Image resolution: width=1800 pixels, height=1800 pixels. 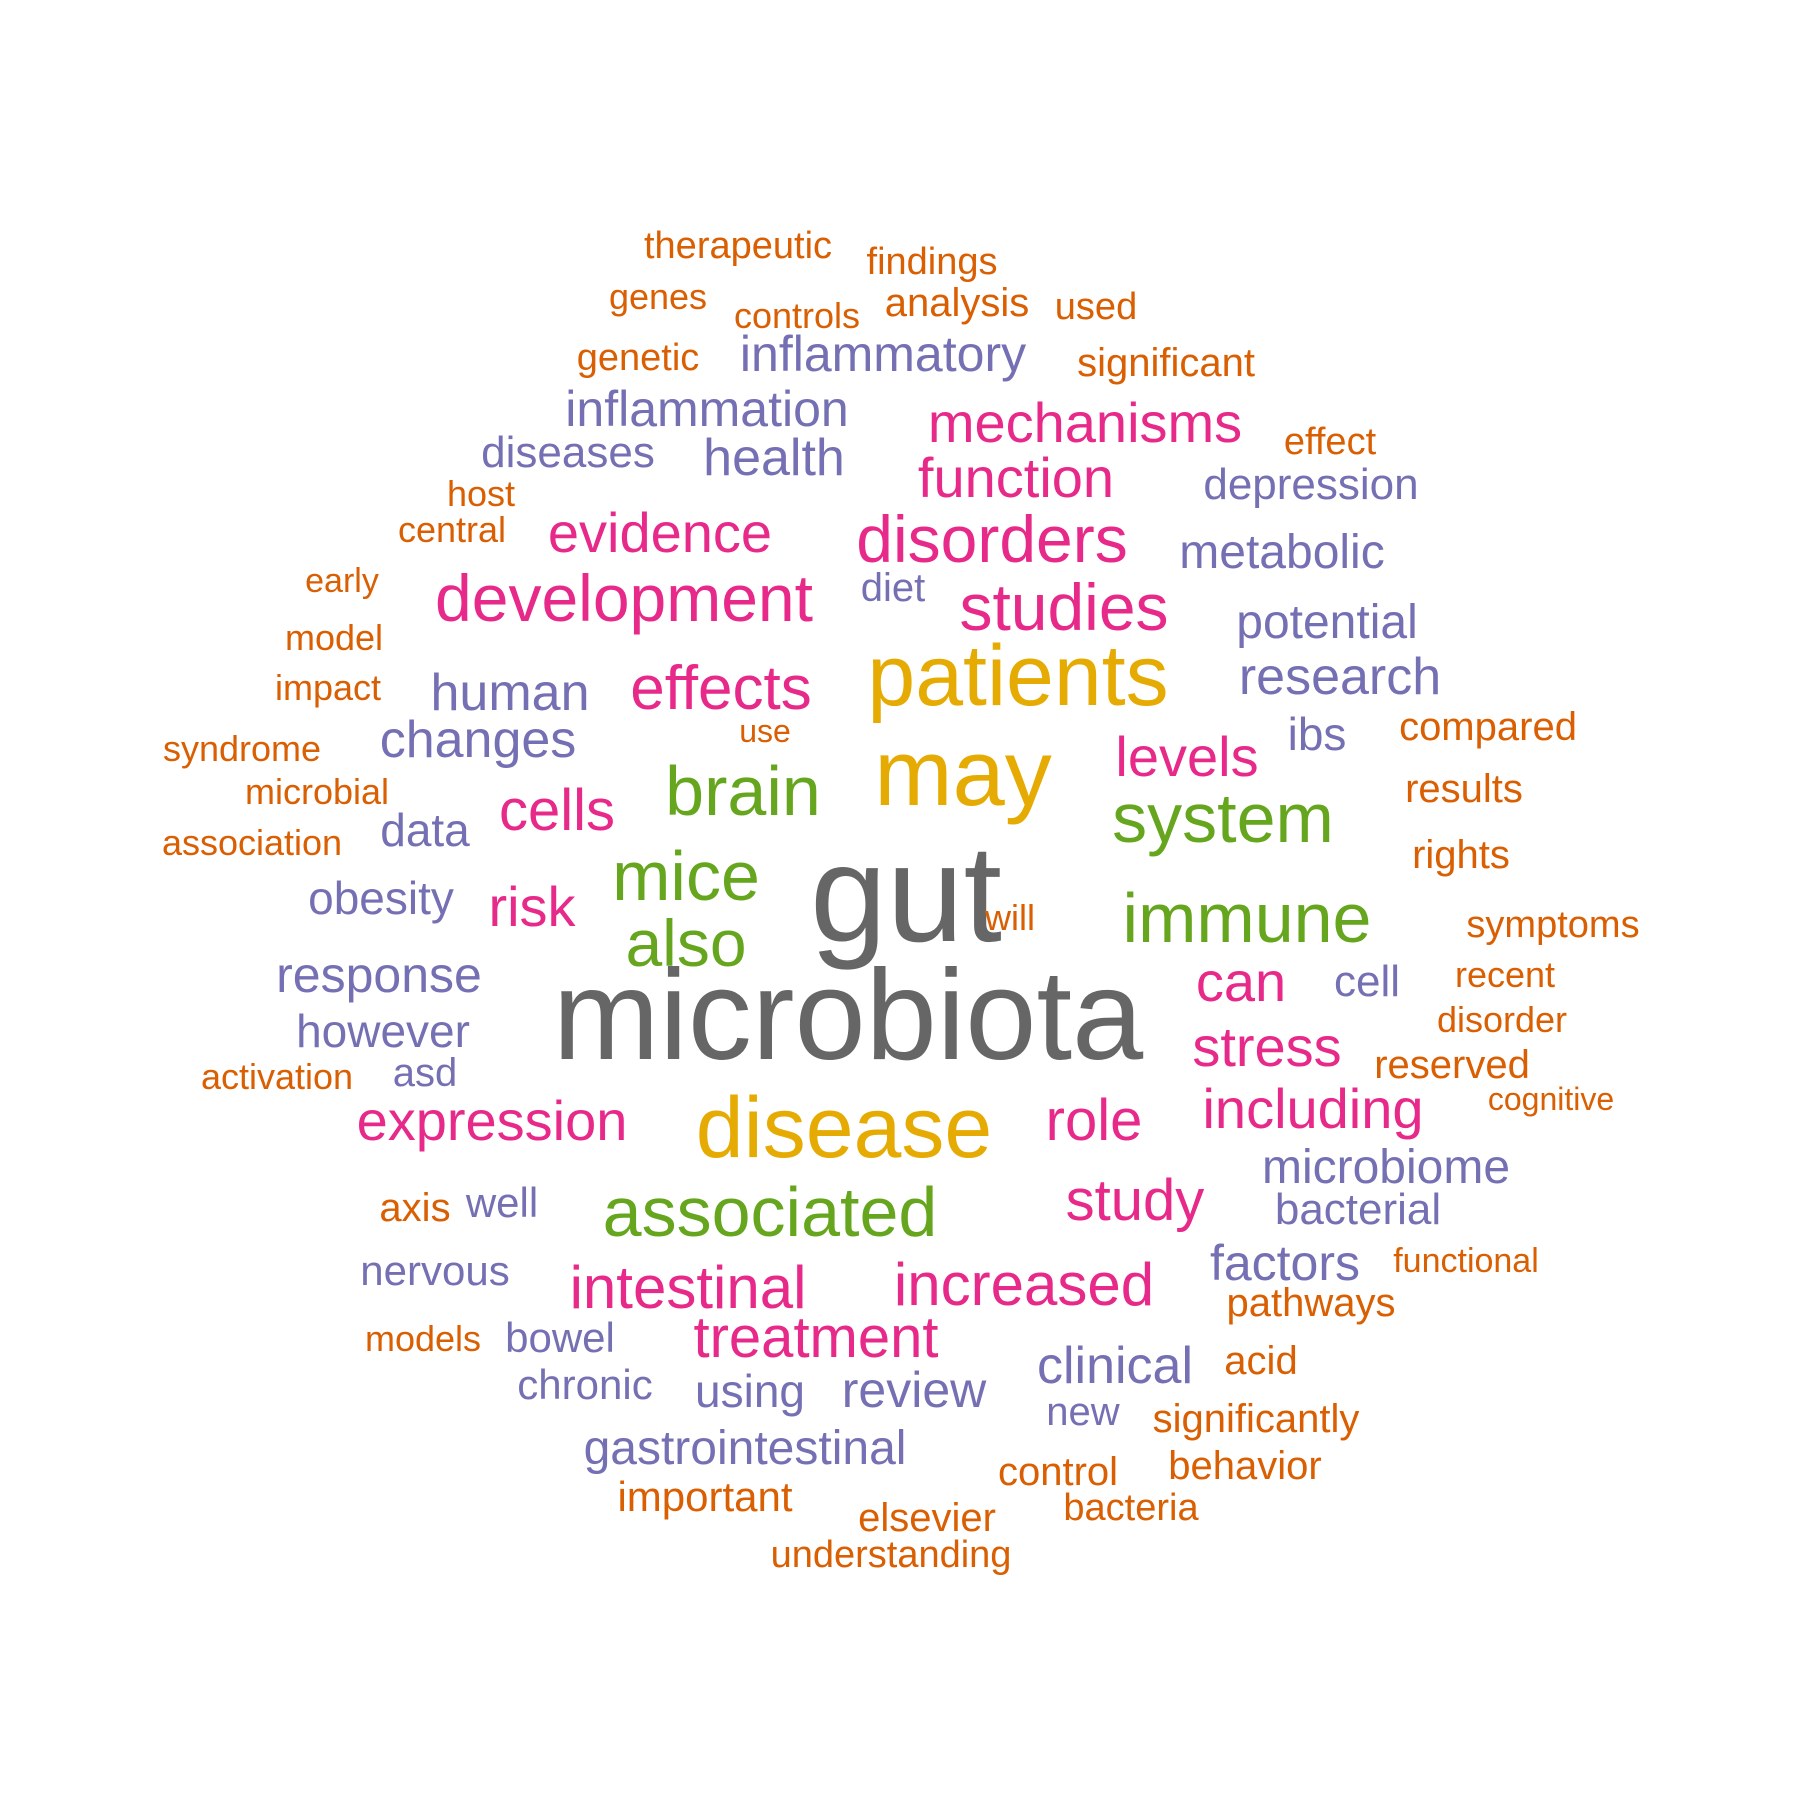 What do you see at coordinates (425, 830) in the screenshot?
I see `word-data: data` at bounding box center [425, 830].